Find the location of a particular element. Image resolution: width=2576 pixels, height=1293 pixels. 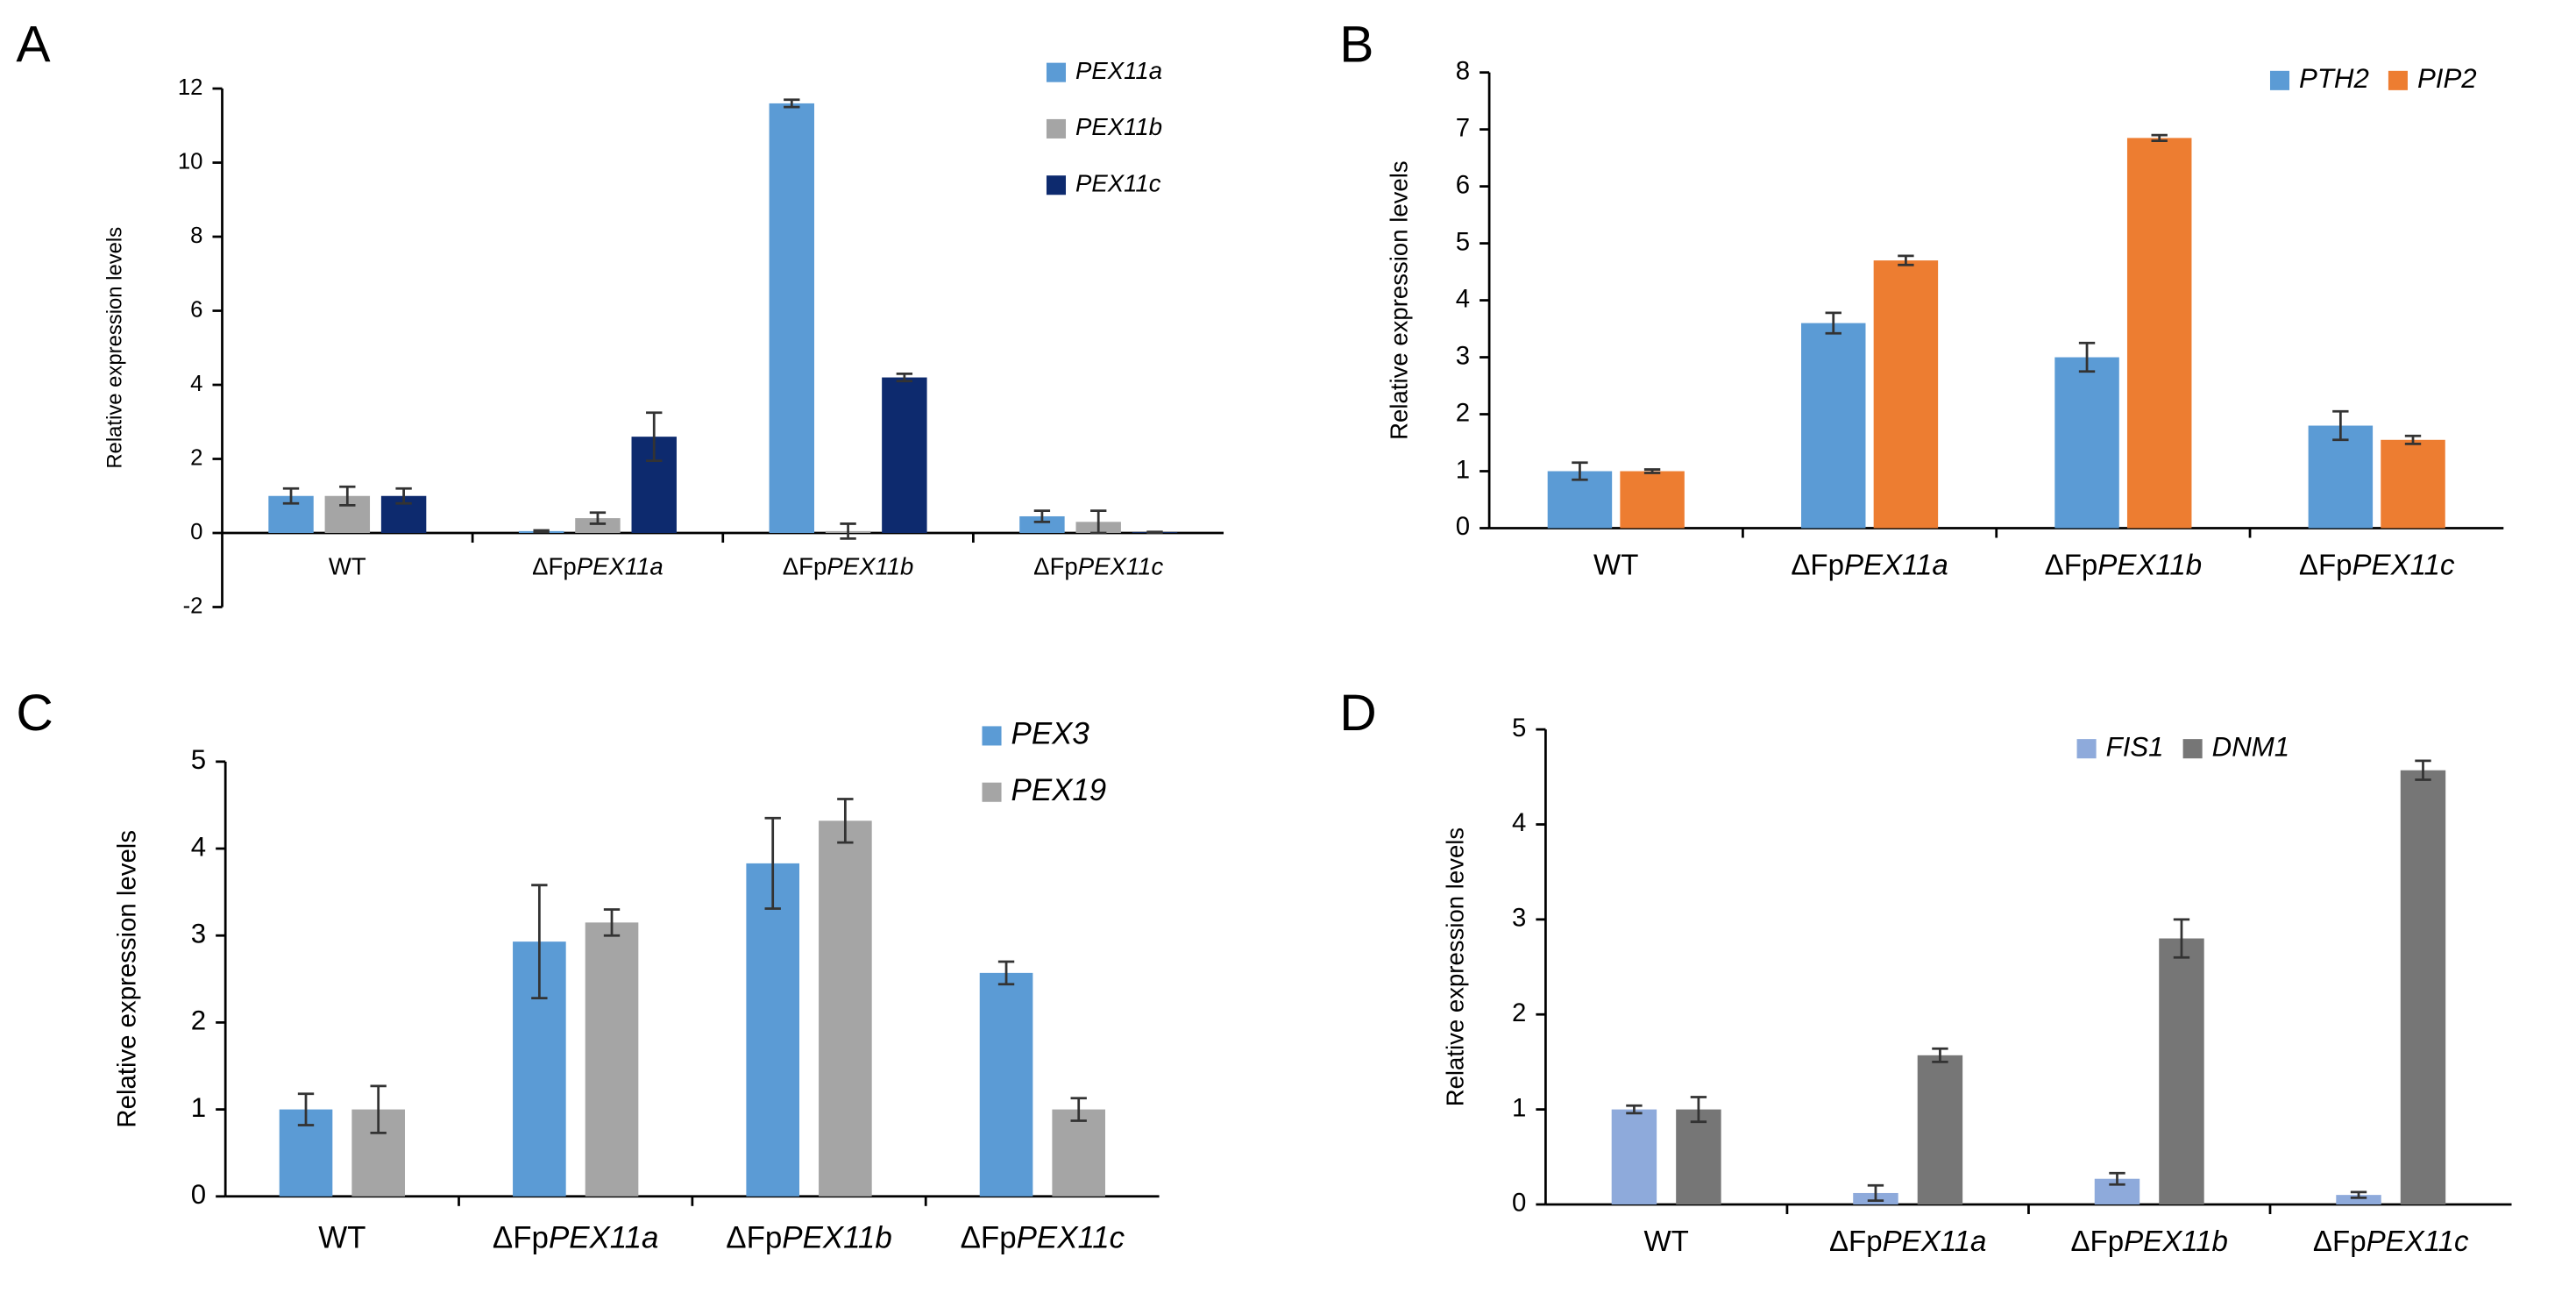

legend-label: PEX11c is located at coordinates (1118, 183).